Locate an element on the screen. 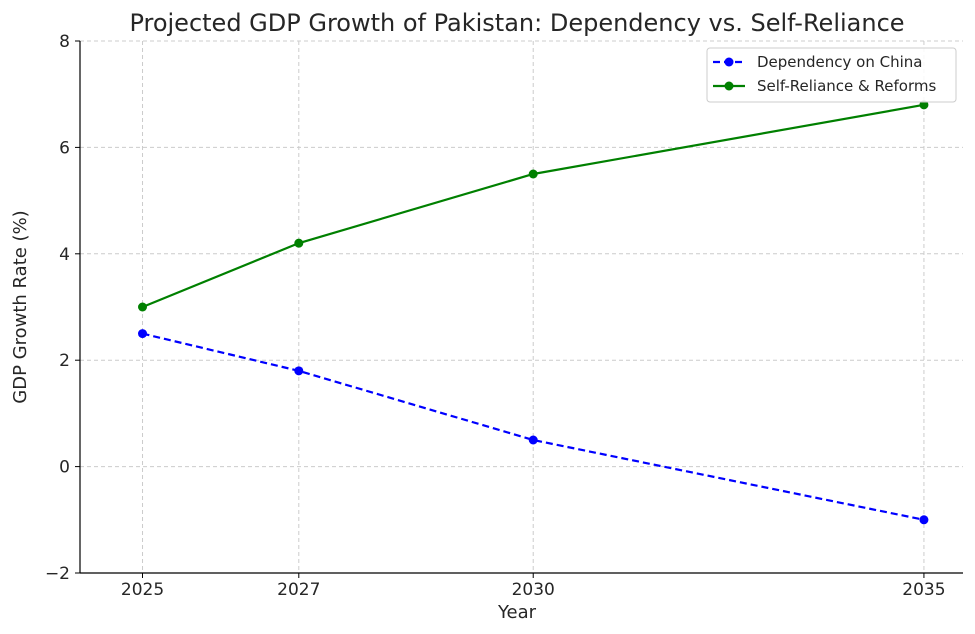  x-tick-label-2035: 2035 is located at coordinates (923, 590).